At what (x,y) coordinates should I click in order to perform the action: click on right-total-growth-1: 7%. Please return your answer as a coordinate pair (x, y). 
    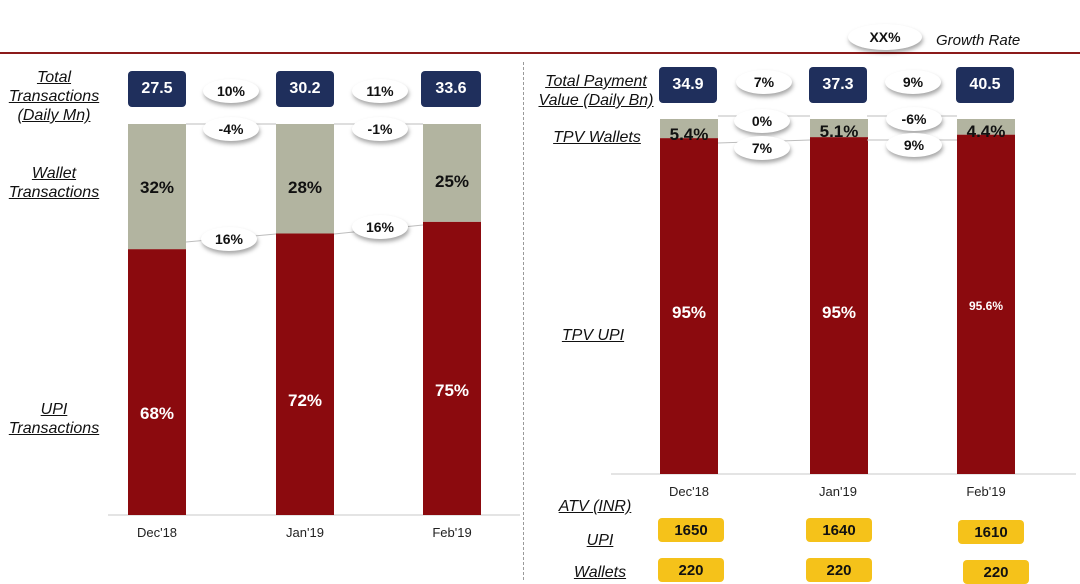
    Looking at the image, I should click on (764, 82).